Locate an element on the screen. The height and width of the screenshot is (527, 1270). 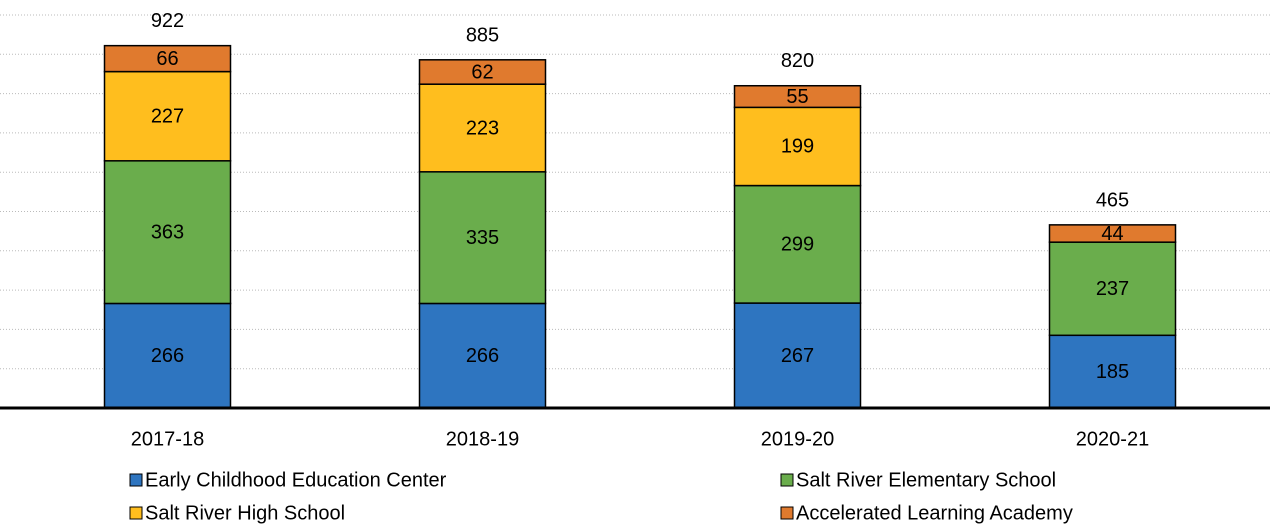
data-label: 237 is located at coordinates (1112, 289).